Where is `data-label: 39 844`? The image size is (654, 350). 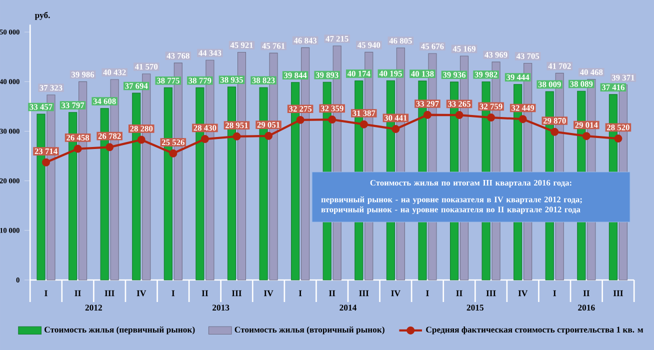
data-label: 39 844 is located at coordinates (295, 75).